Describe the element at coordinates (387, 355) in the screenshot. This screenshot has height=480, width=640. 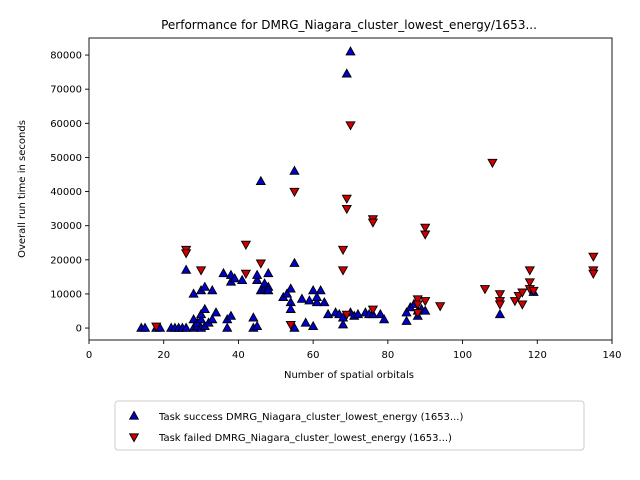
I see `x-tick-label: 80` at that location.